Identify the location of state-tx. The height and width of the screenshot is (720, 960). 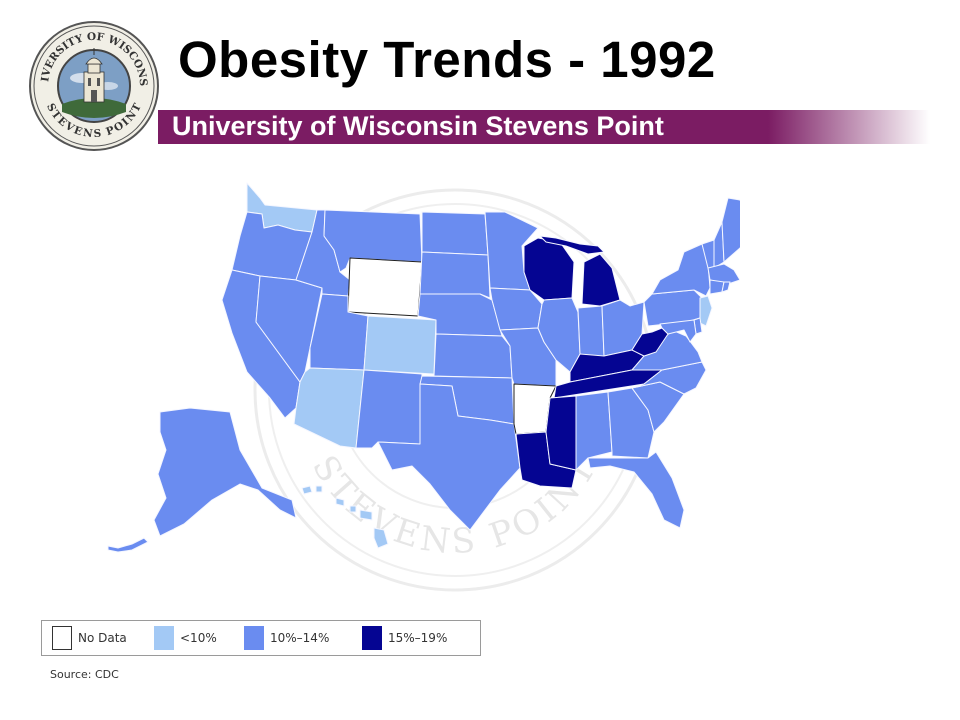
(449, 457).